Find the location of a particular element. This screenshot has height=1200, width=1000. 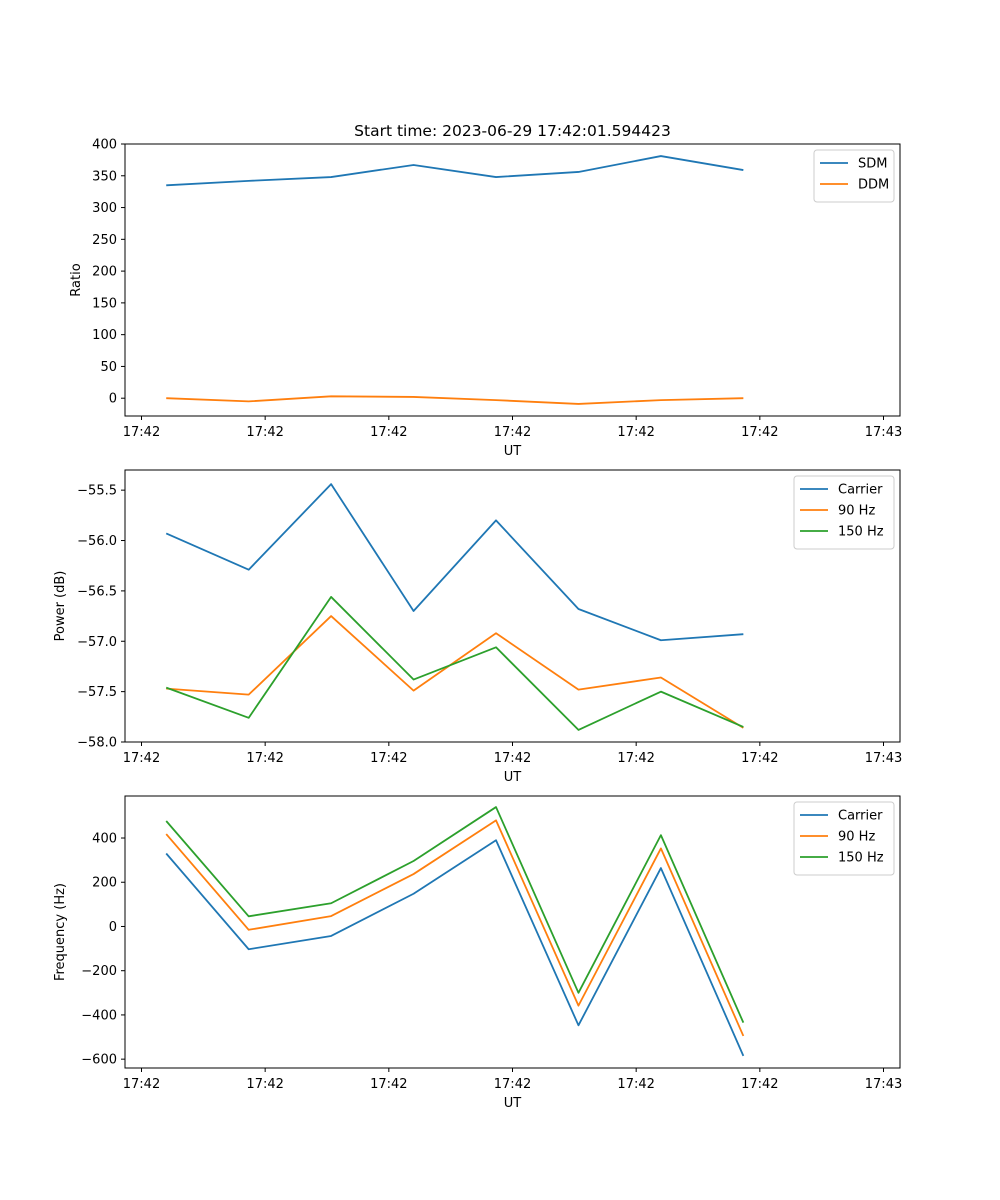

legend-entry: SDM is located at coordinates (872, 164).